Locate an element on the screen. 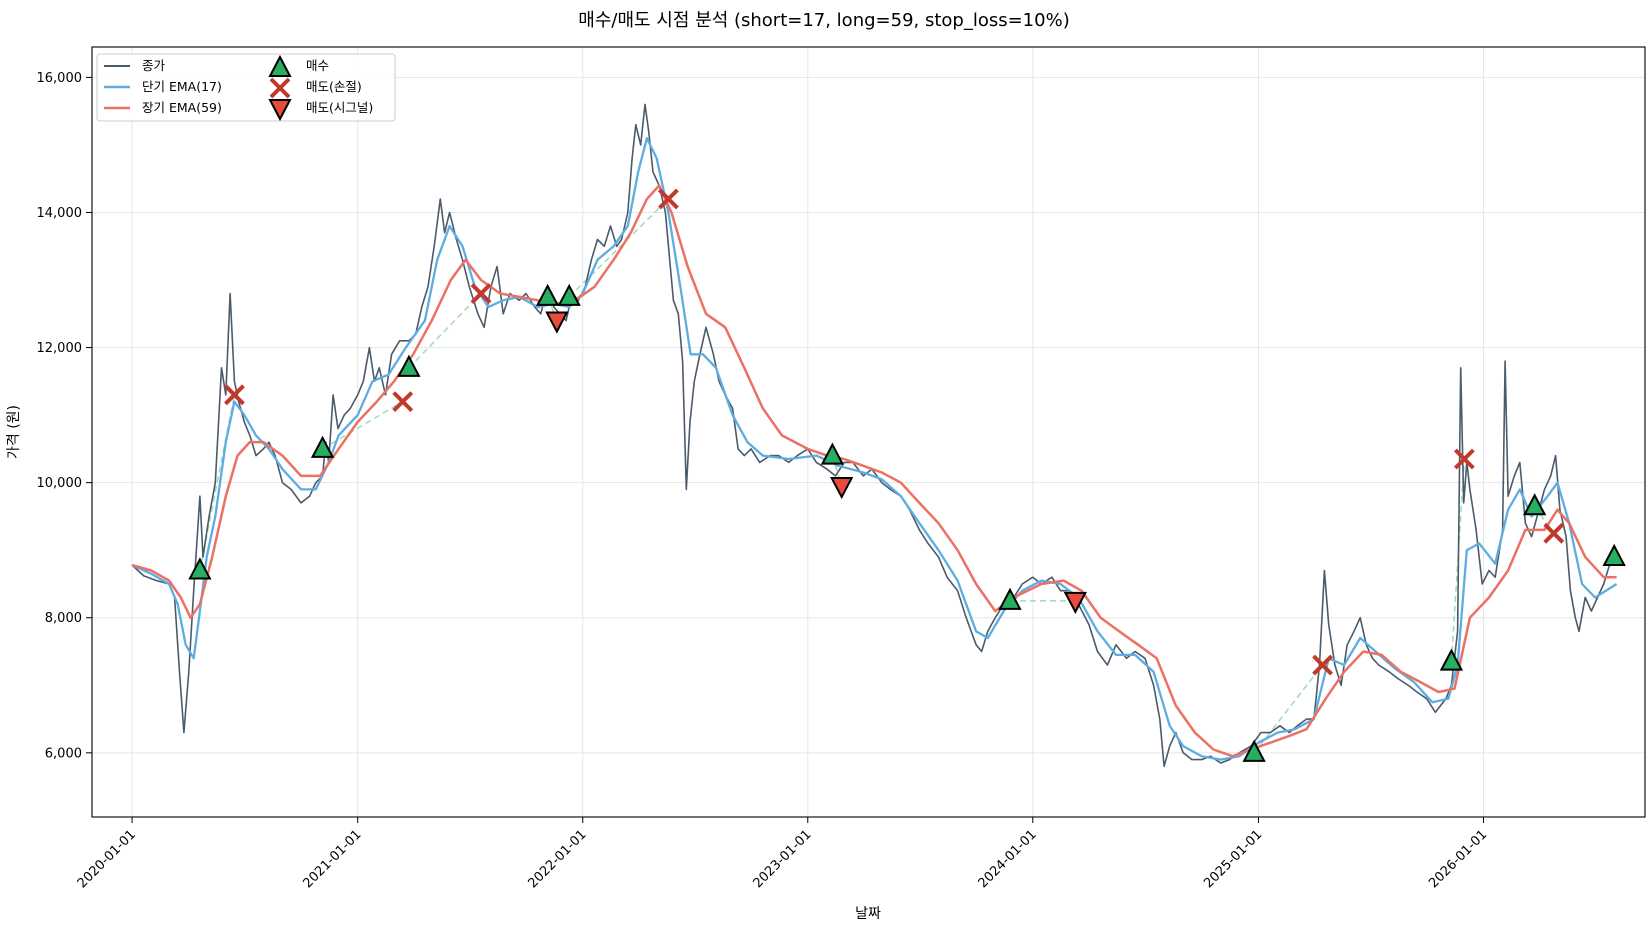 The image size is (1650, 930). y-tick-label: 14,000 is located at coordinates (60, 213).